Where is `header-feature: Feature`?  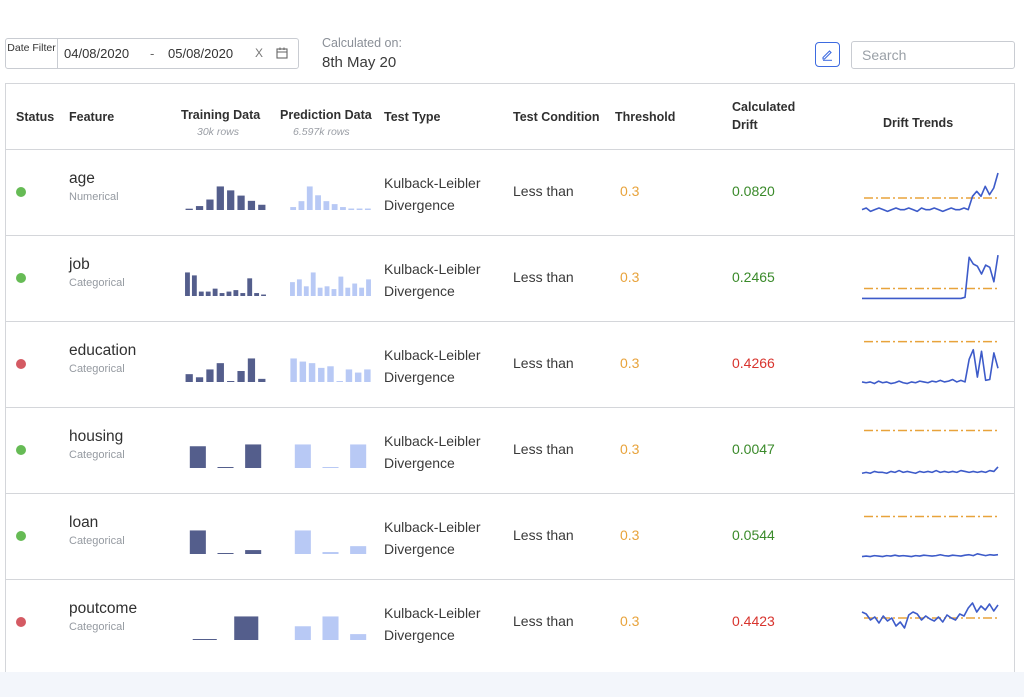
header-feature: Feature is located at coordinates (92, 117).